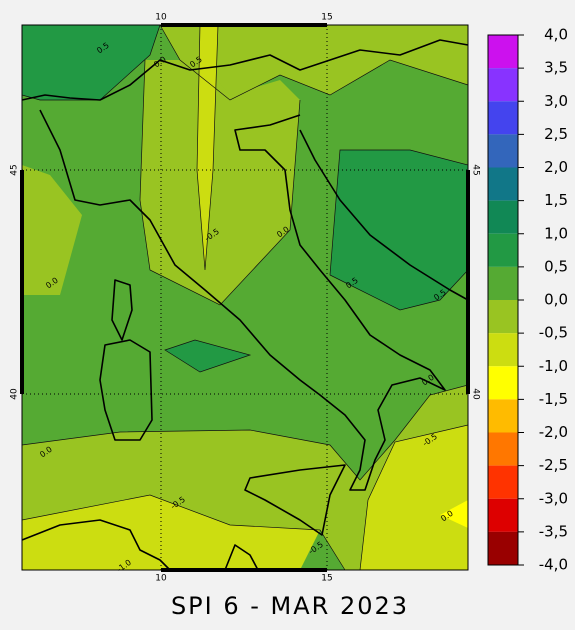 This screenshot has height=630, width=575. What do you see at coordinates (553, 366) in the screenshot?
I see `colorbar-label: -1,0` at bounding box center [553, 366].